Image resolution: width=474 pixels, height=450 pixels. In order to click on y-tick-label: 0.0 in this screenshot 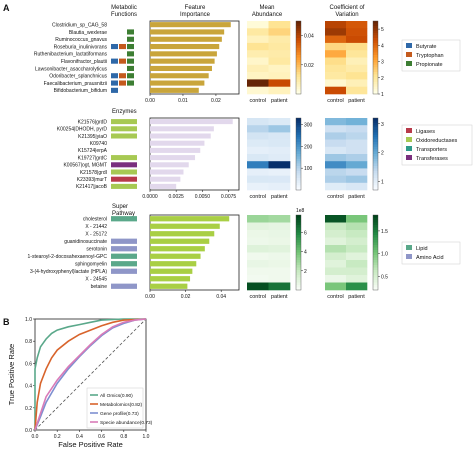, I will do `click(28, 431)`.